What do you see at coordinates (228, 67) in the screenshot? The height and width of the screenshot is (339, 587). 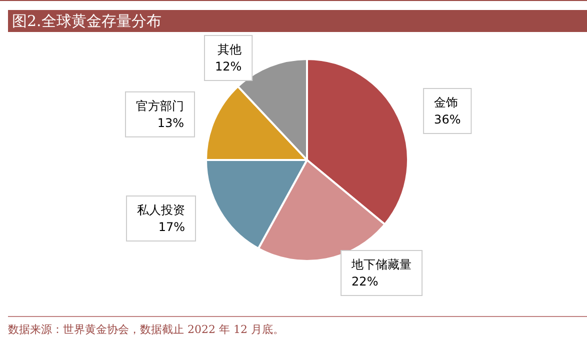 I see `data-label: 12%` at bounding box center [228, 67].